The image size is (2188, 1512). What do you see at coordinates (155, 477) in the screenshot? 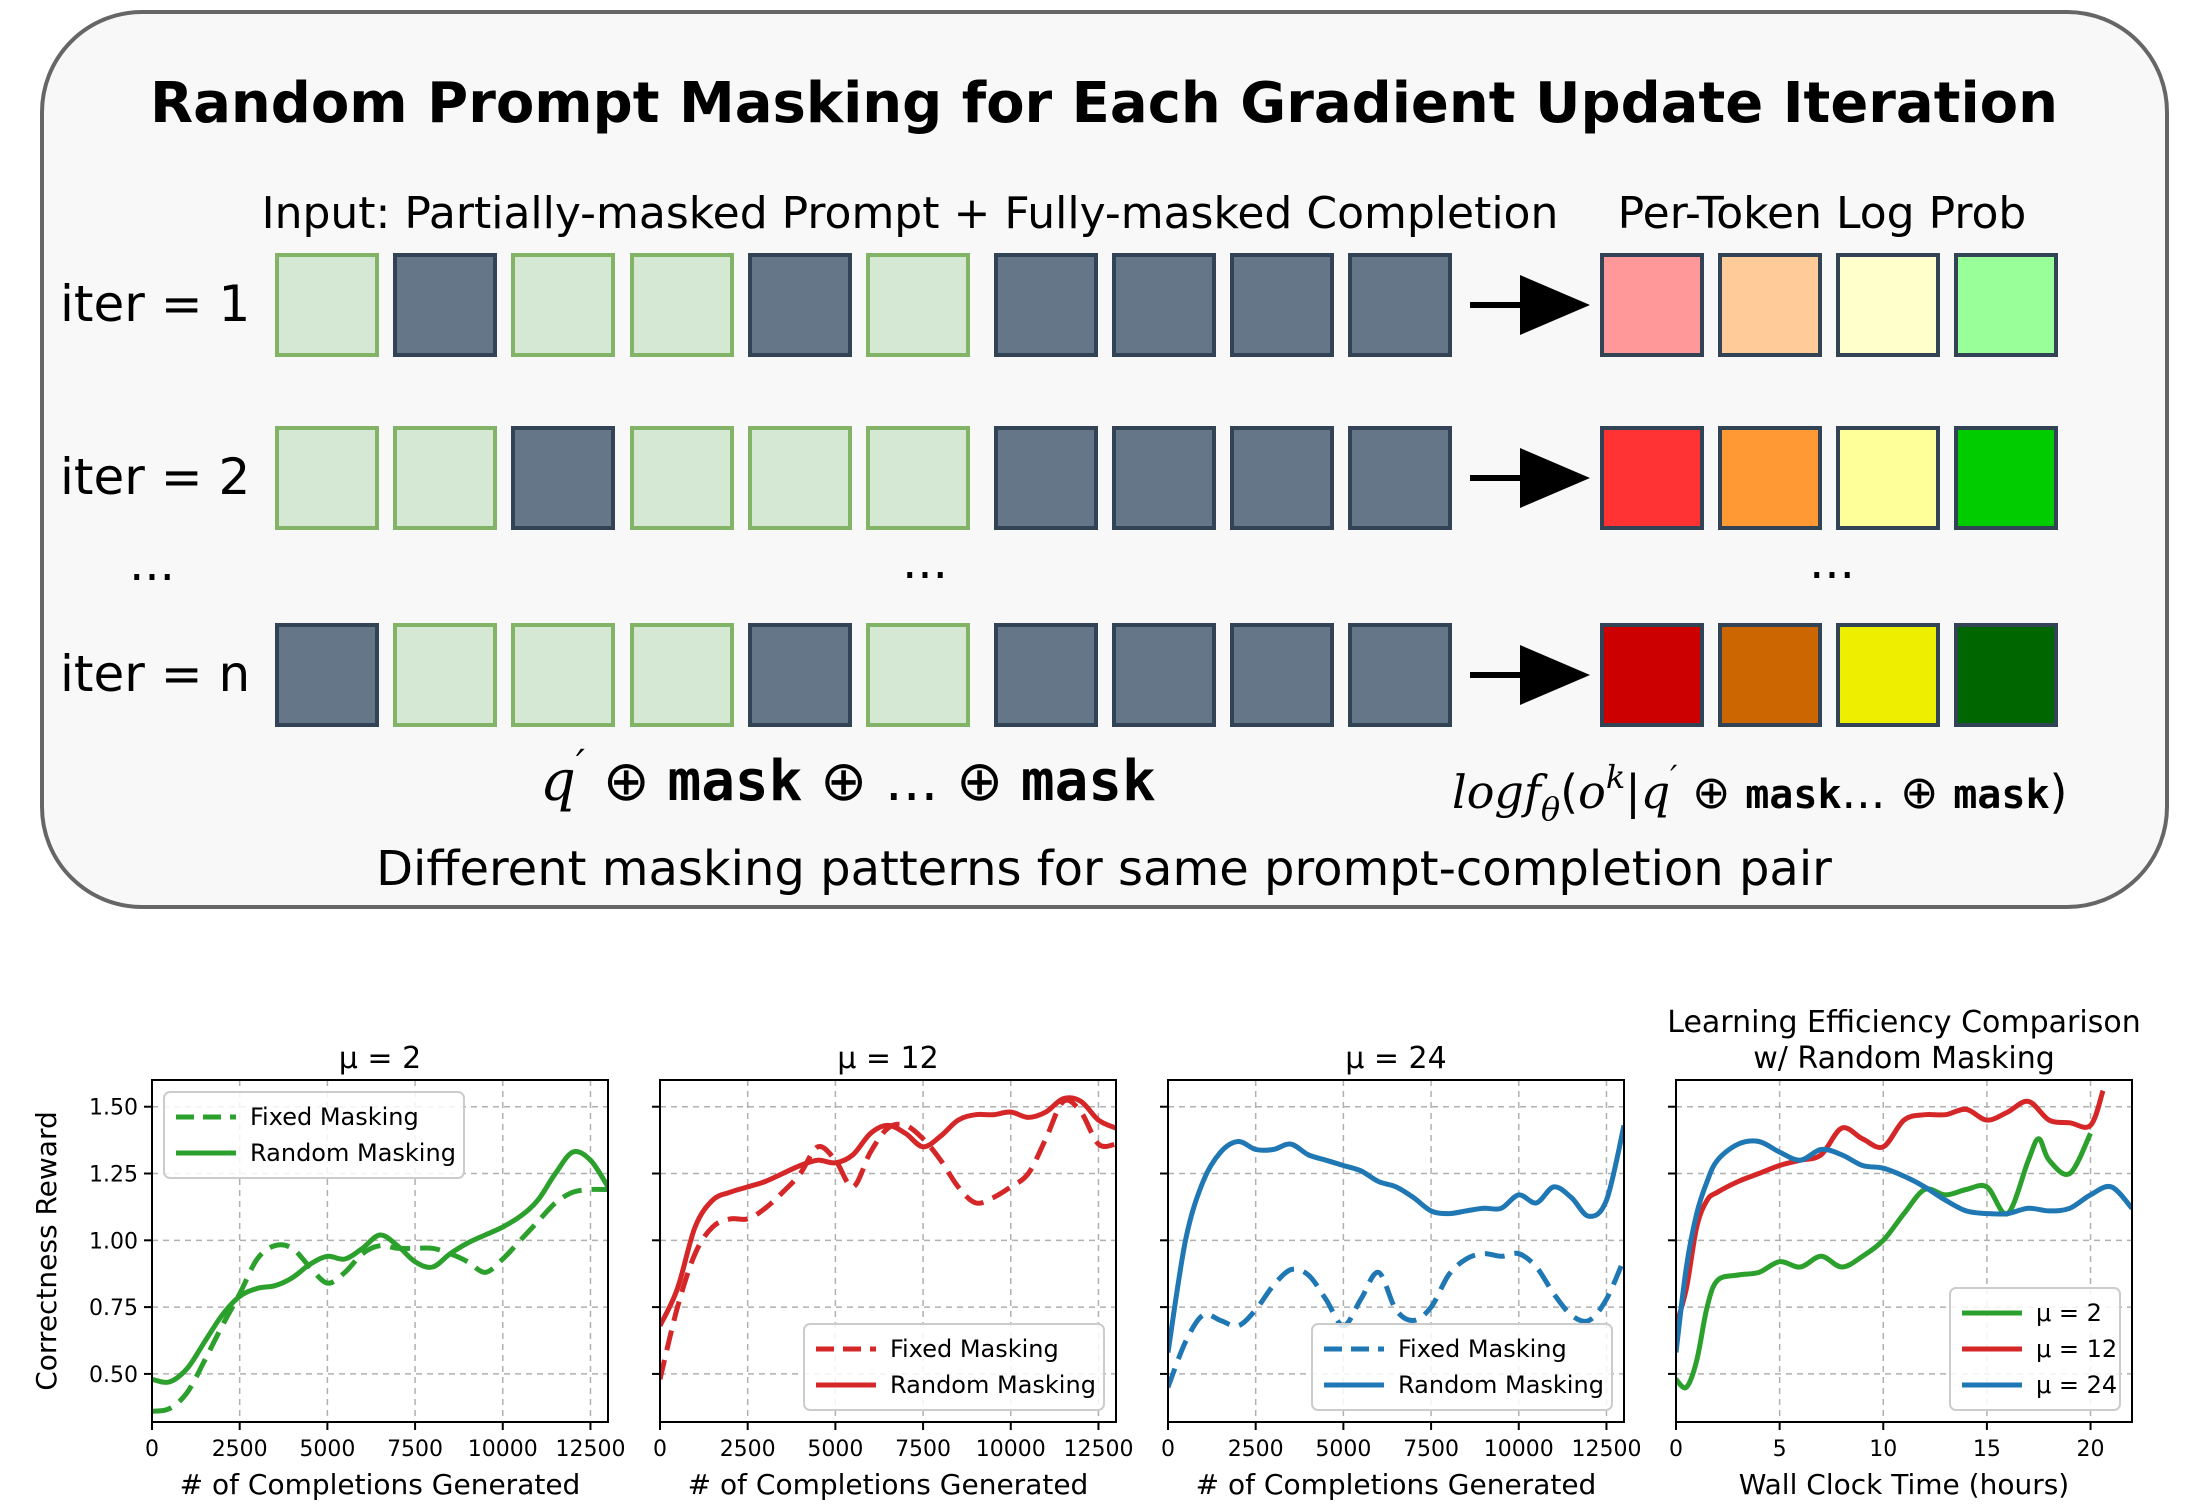
I see `row-label: iter = 2` at bounding box center [155, 477].